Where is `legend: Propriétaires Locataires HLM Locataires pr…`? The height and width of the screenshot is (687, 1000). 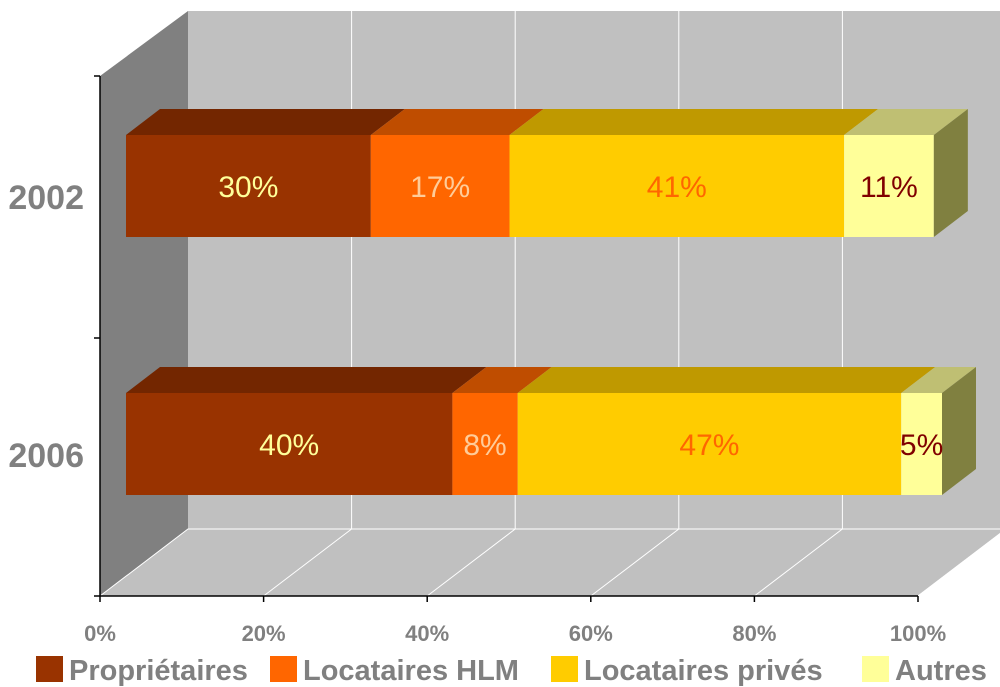
legend: Propriétaires Locataires HLM Locataires pr… is located at coordinates (511, 671).